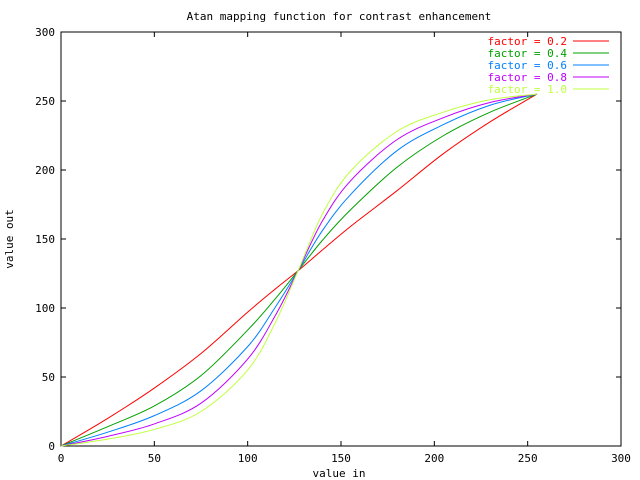 The image size is (640, 480). I want to click on y-tick-label: 150, so click(45, 239).